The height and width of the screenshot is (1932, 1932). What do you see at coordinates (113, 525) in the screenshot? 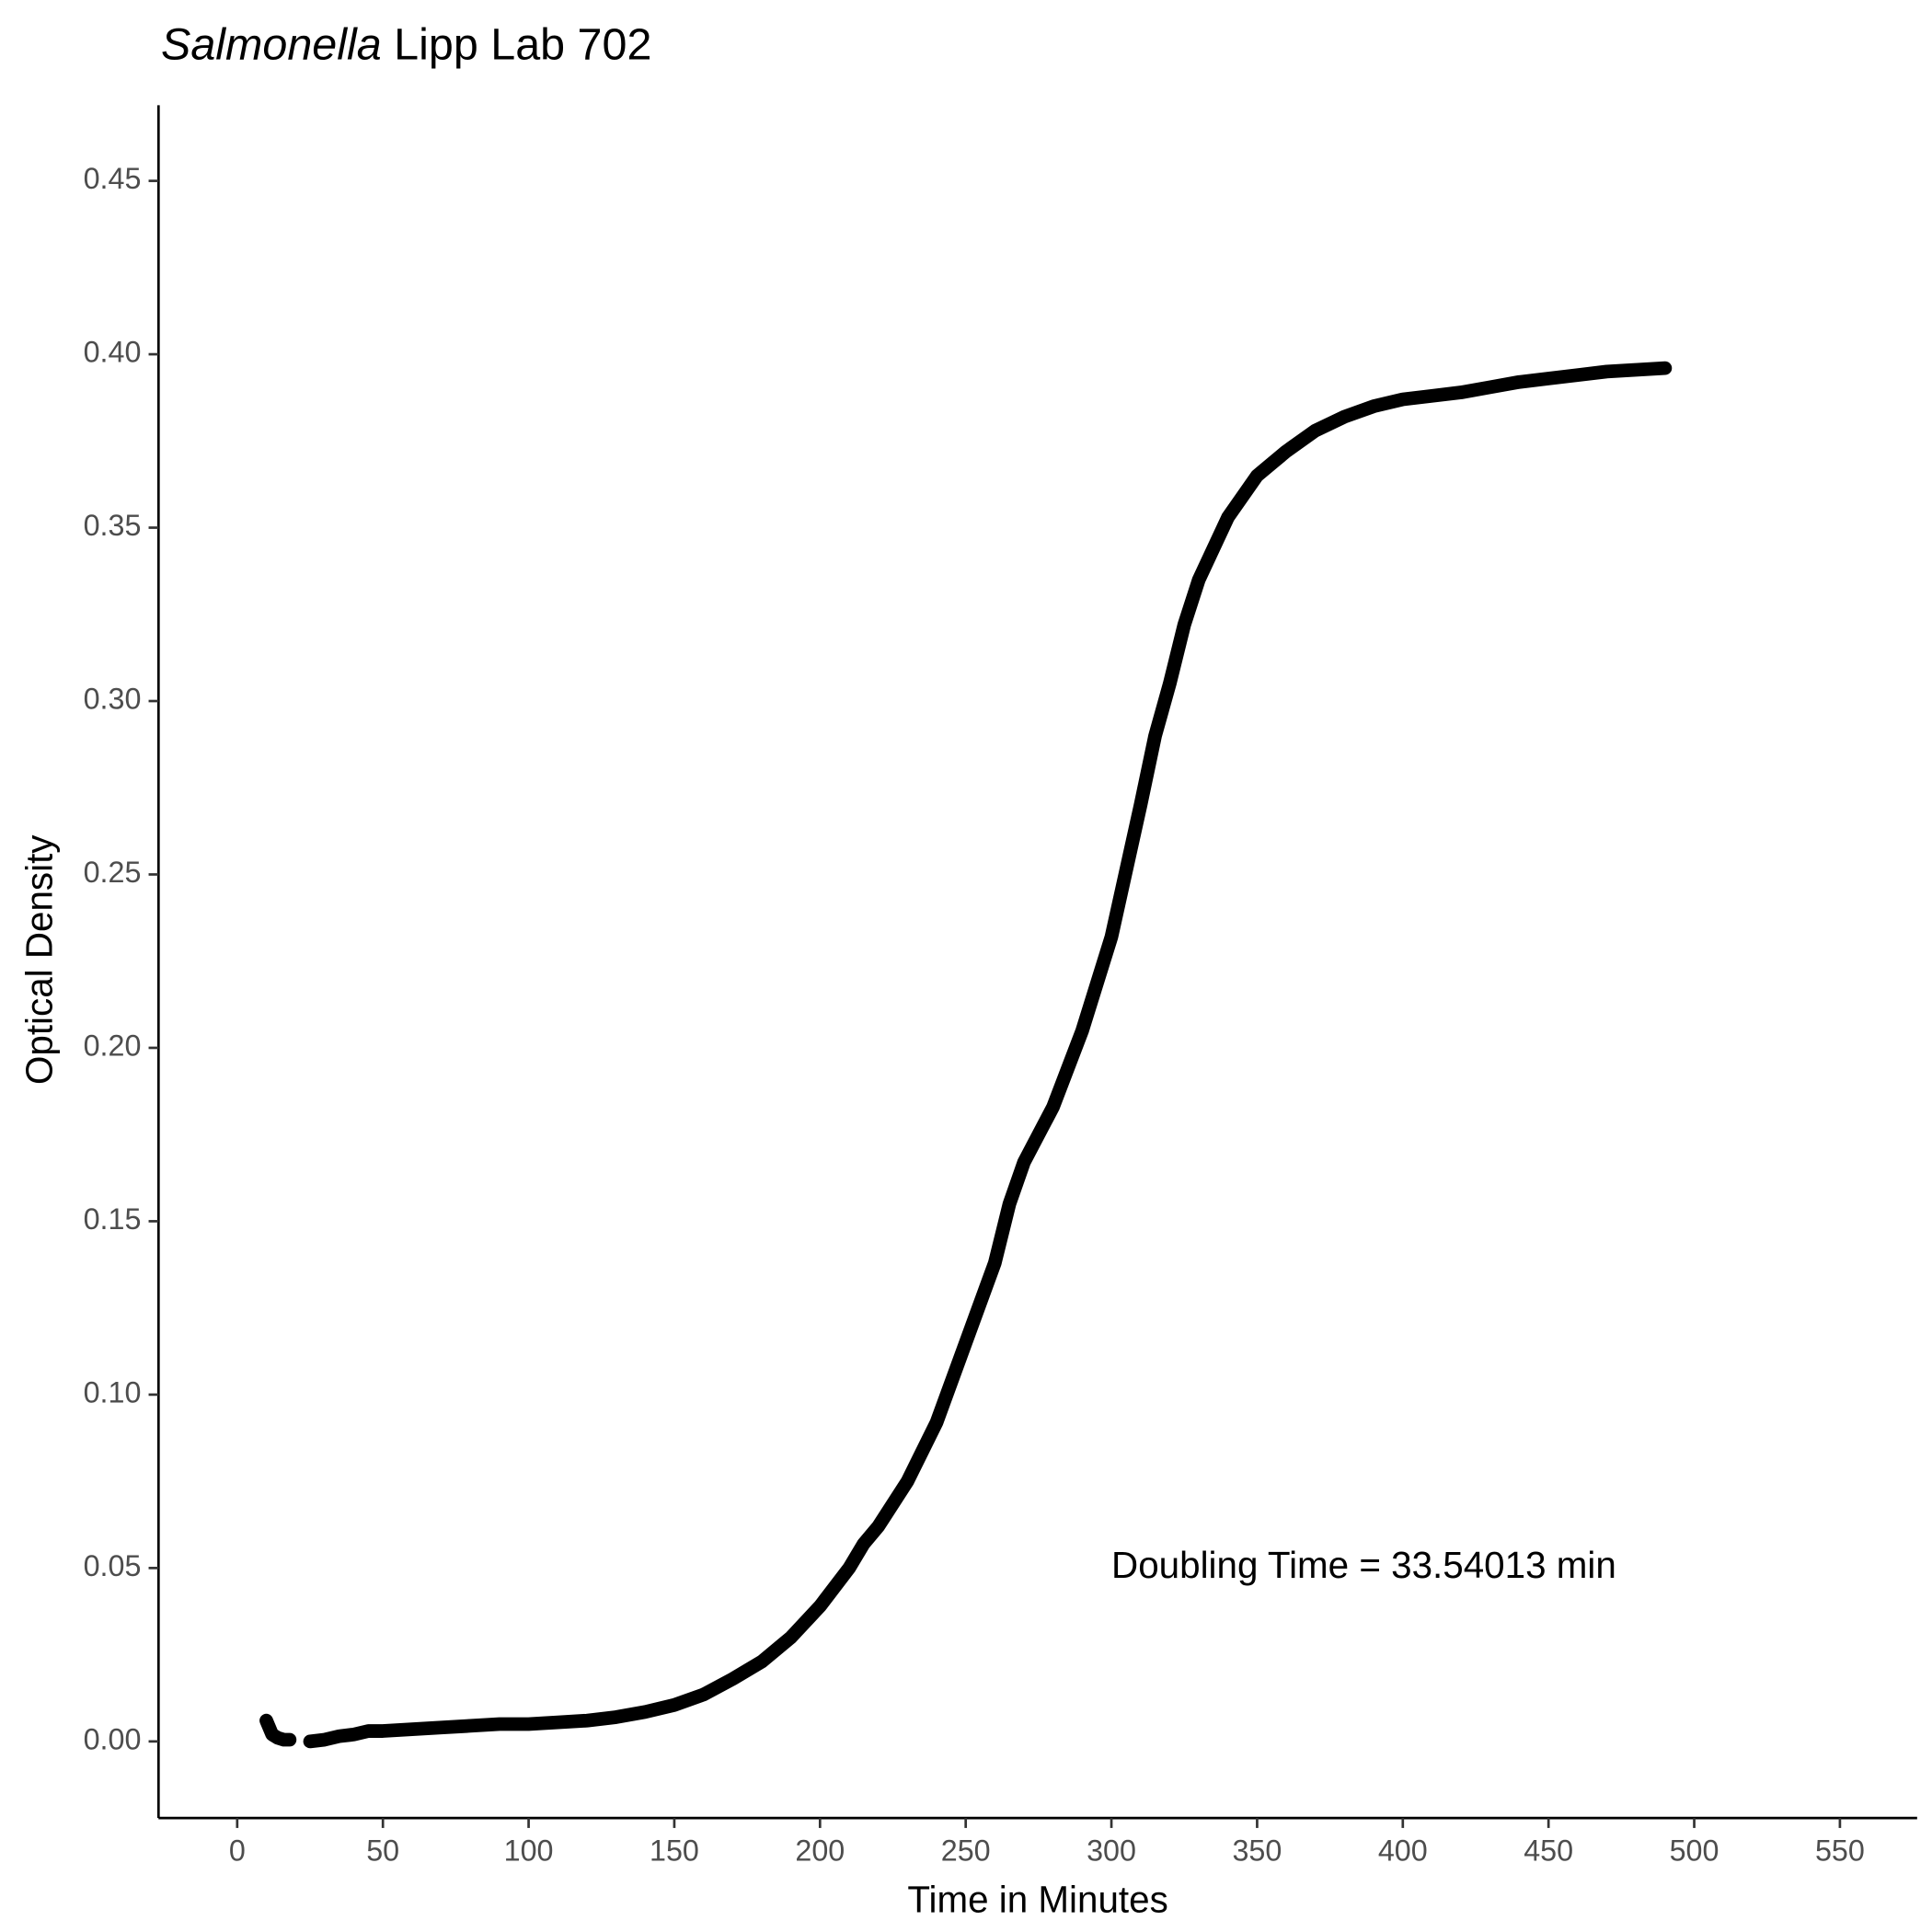
I see `y-tick-label: 0.35` at bounding box center [113, 525].